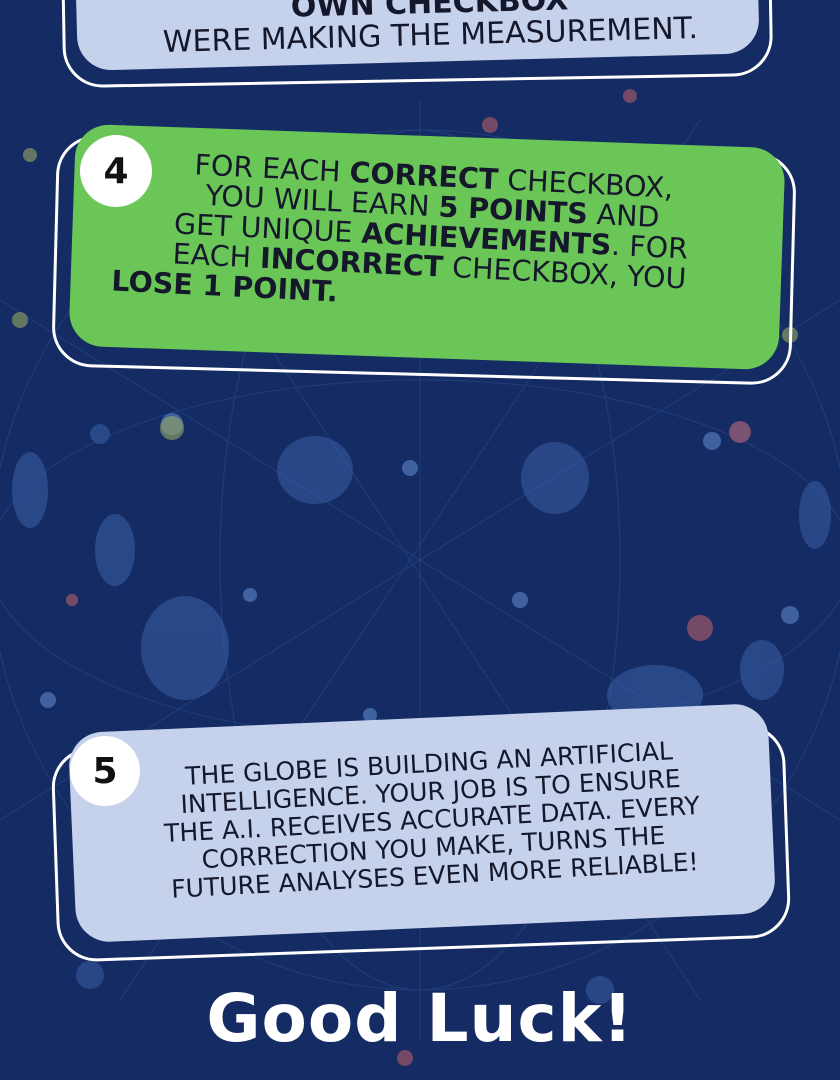 The height and width of the screenshot is (1080, 840). What do you see at coordinates (116, 171) in the screenshot?
I see `step-4-number-badge: 4` at bounding box center [116, 171].